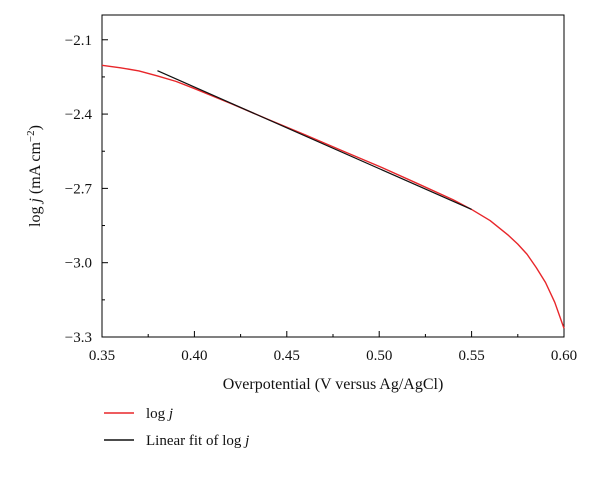 The image size is (600, 478). Describe the element at coordinates (35, 215) in the screenshot. I see `y-axis-label-prefix: log` at that location.